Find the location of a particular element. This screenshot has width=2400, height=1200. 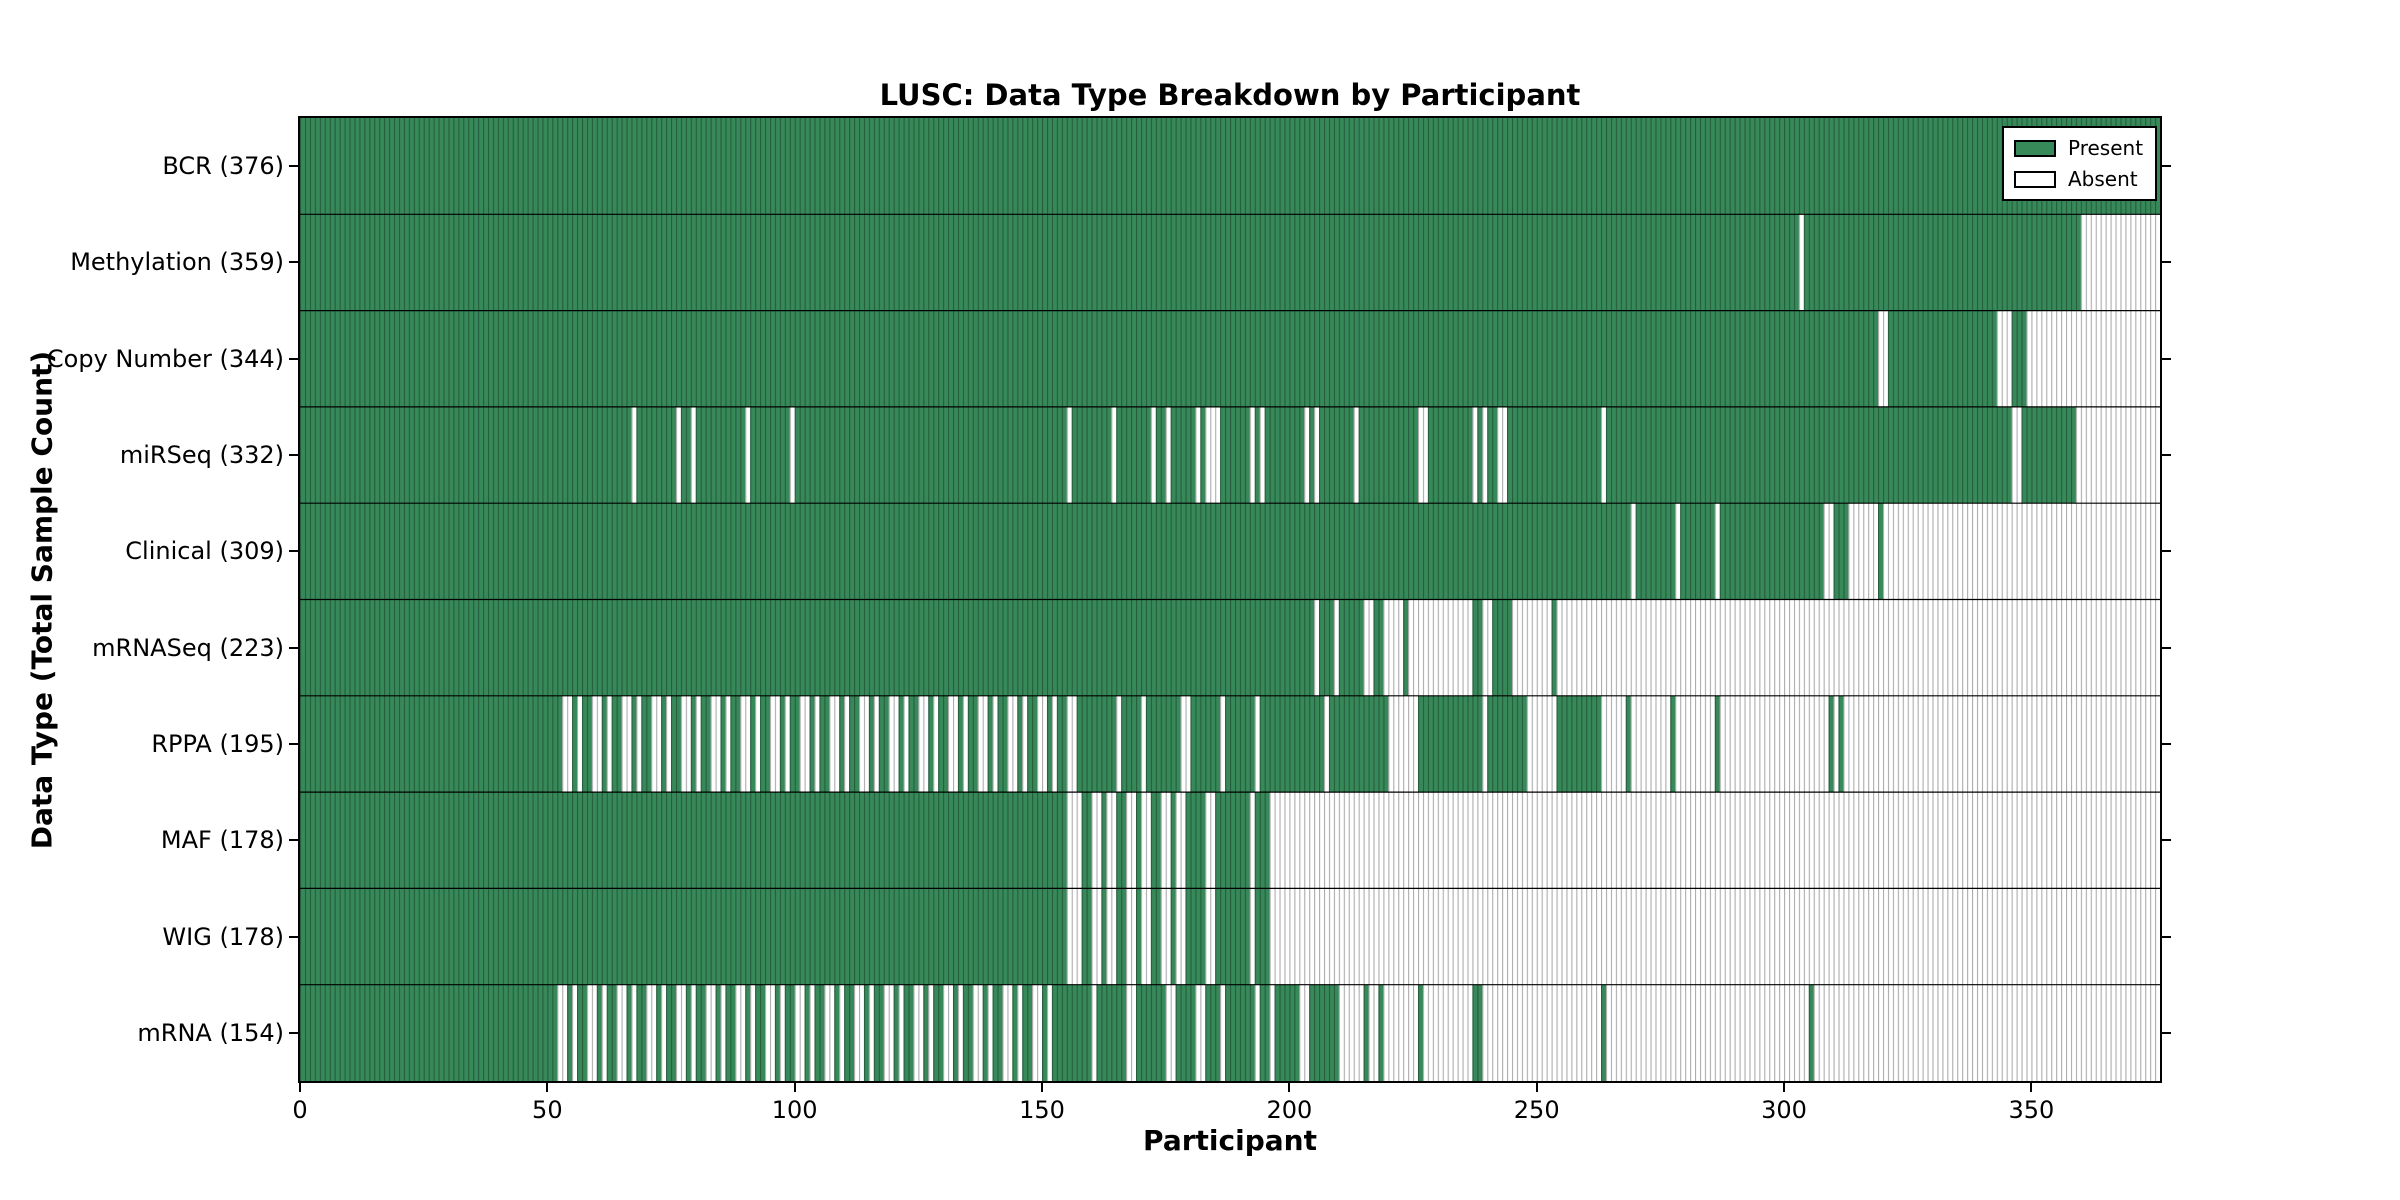

y-tick-label: mRNASeq (223) is located at coordinates (188, 647).